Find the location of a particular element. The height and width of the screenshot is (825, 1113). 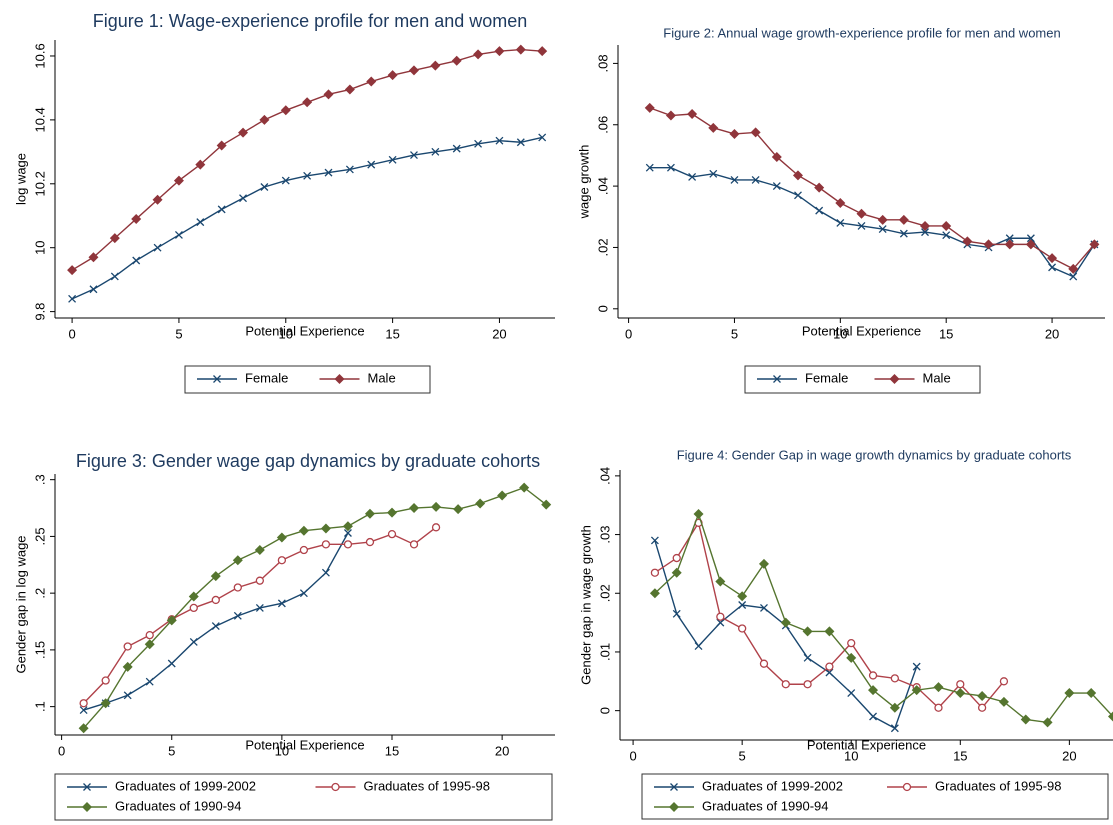

legend-label: Graduates of 1999-2002 is located at coordinates (772, 785).